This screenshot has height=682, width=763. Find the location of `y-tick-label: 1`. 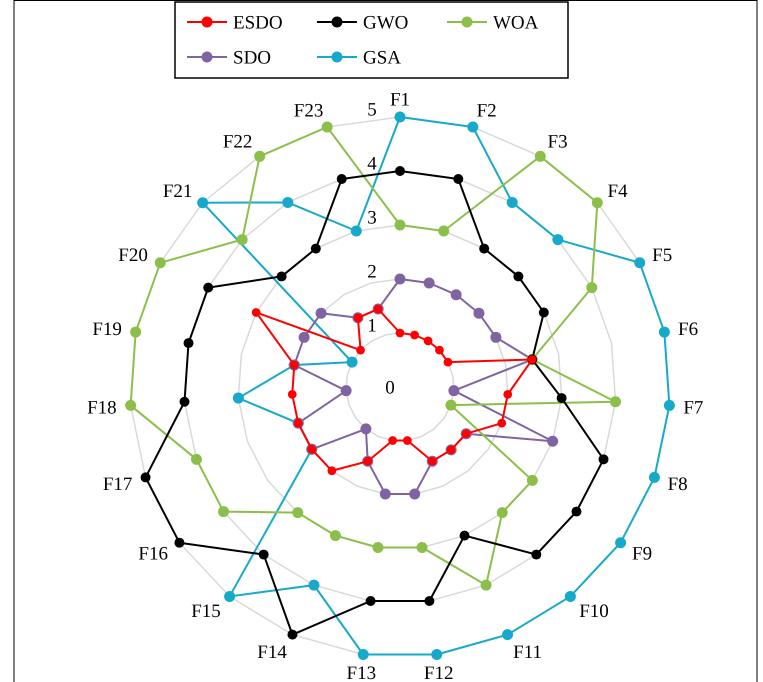

y-tick-label: 1 is located at coordinates (372, 326).